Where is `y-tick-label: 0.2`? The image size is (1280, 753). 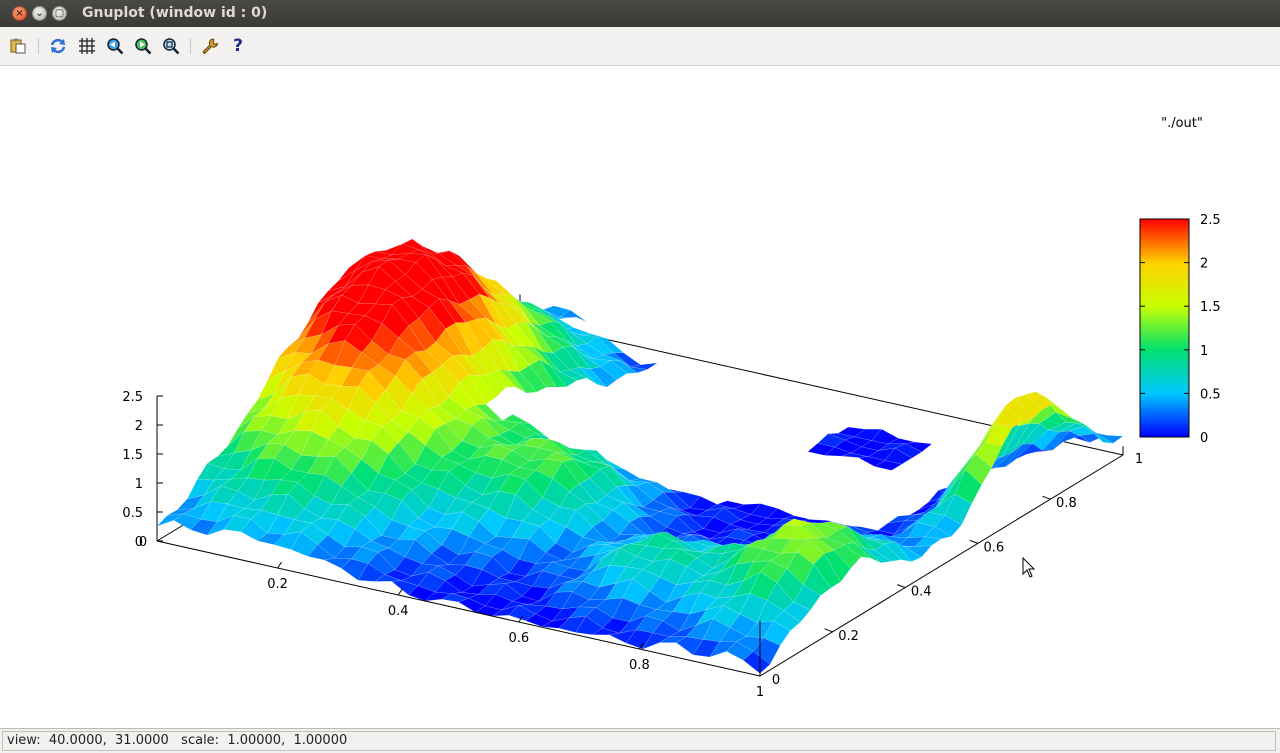
y-tick-label: 0.2 is located at coordinates (848, 636).